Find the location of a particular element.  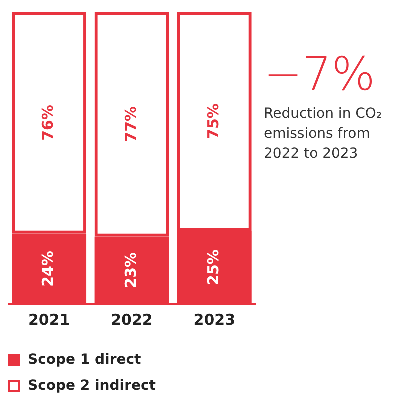

data-label: 25% is located at coordinates (213, 268).